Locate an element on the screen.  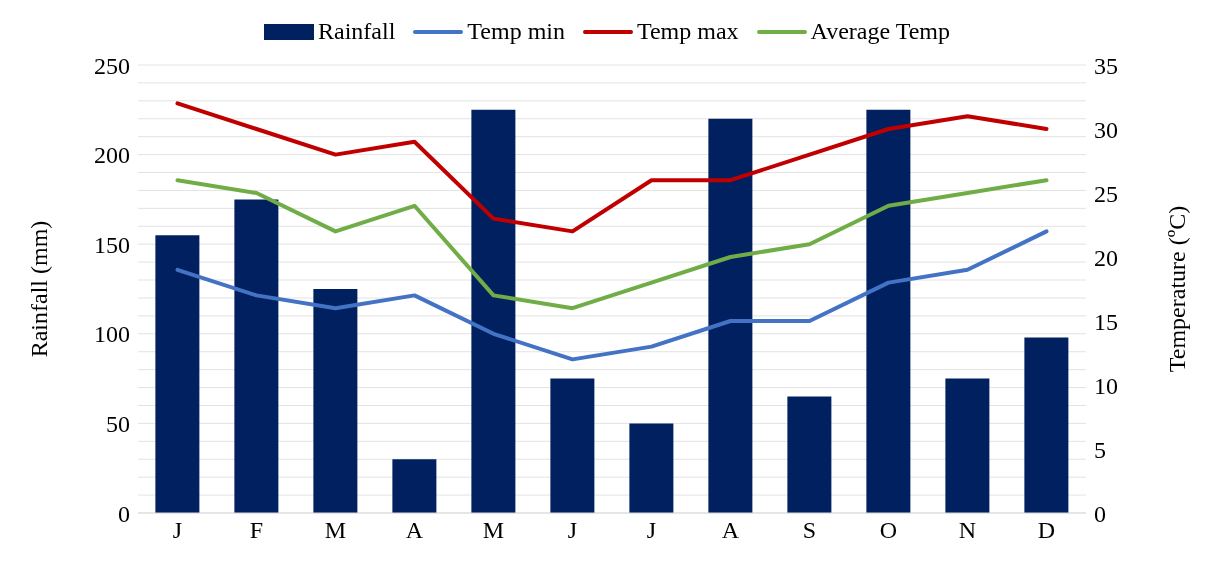
legend-label: Average Temp is located at coordinates (880, 31).